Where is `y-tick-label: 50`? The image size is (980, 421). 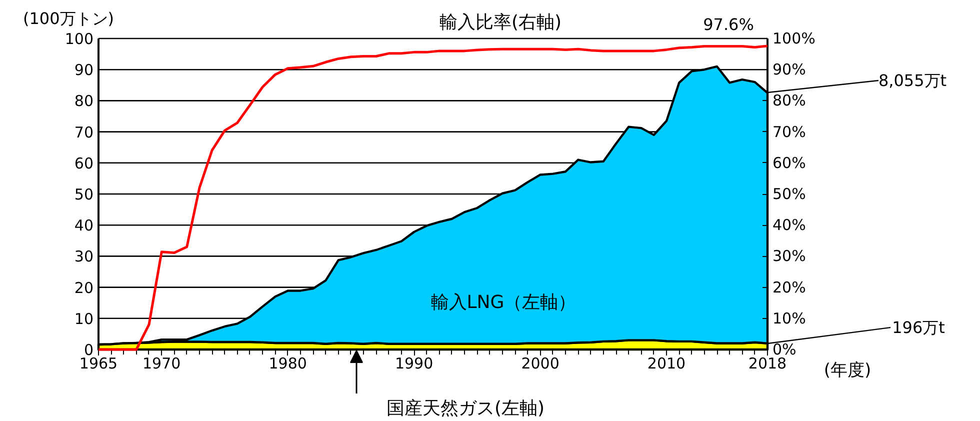
y-tick-label: 50 is located at coordinates (84, 195).